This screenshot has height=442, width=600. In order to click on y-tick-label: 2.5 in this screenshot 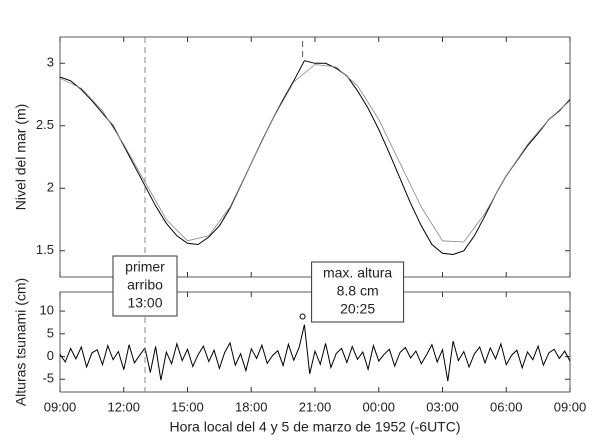, I will do `click(45, 124)`.